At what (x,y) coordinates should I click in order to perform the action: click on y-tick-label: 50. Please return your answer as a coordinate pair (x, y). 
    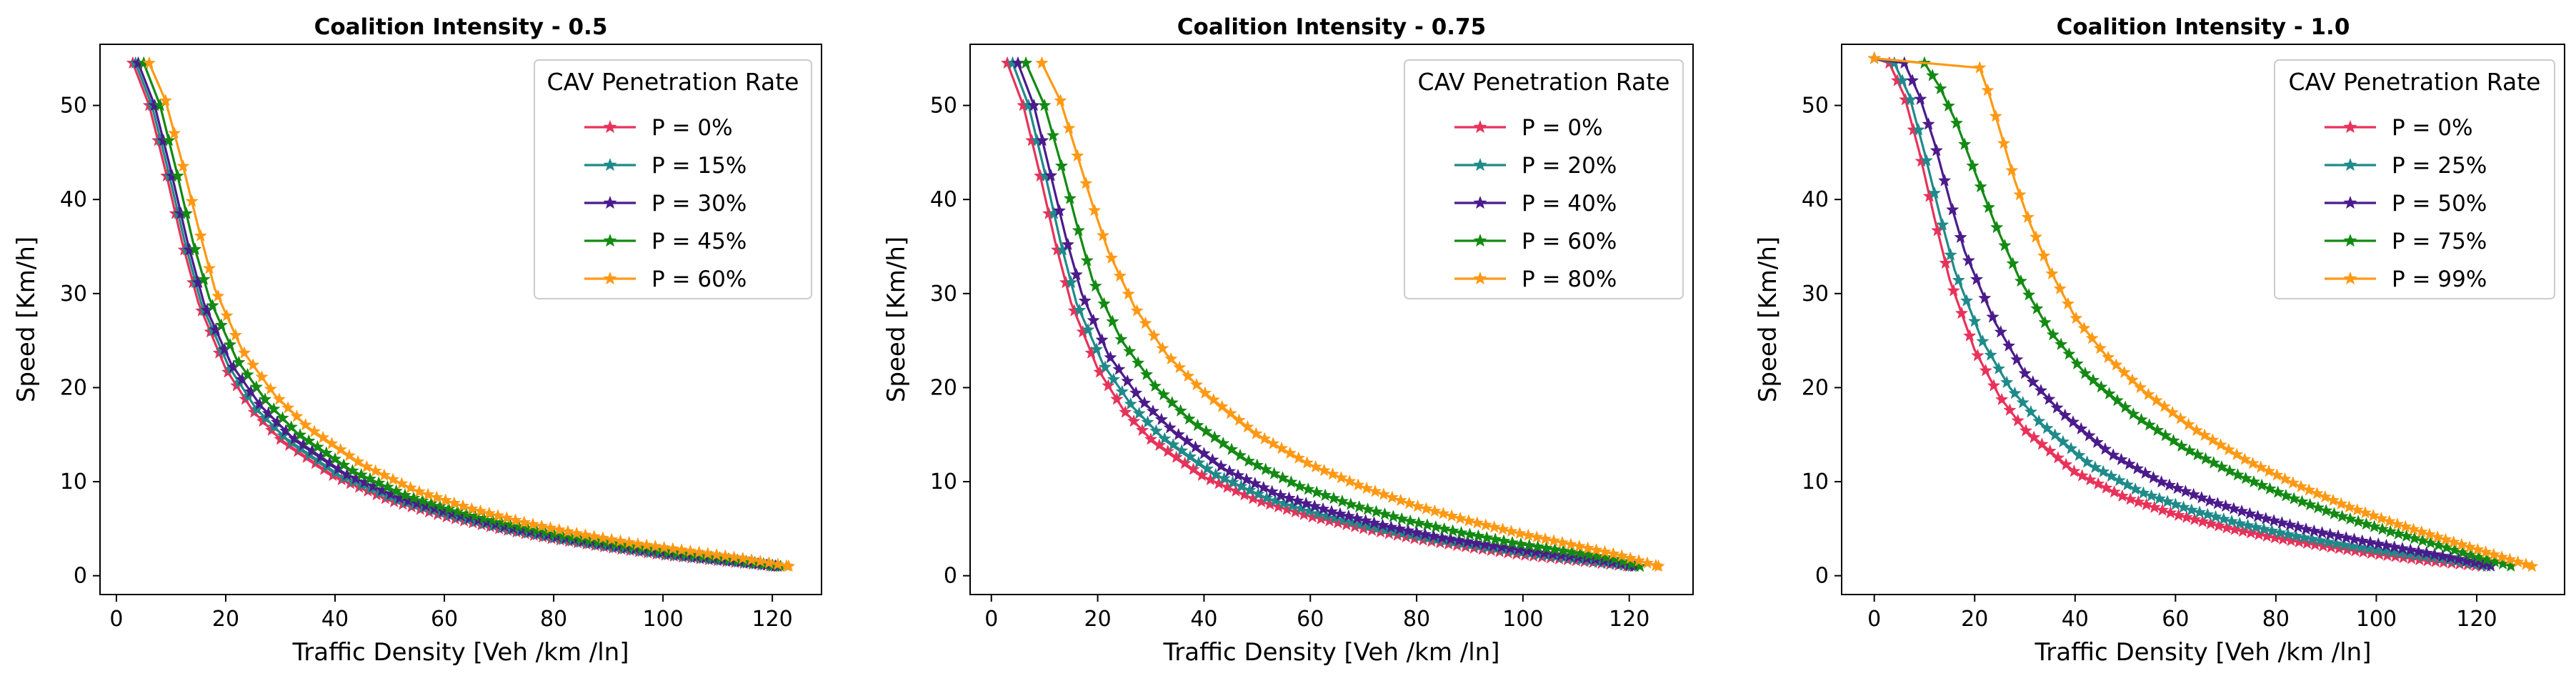
    Looking at the image, I should click on (1815, 106).